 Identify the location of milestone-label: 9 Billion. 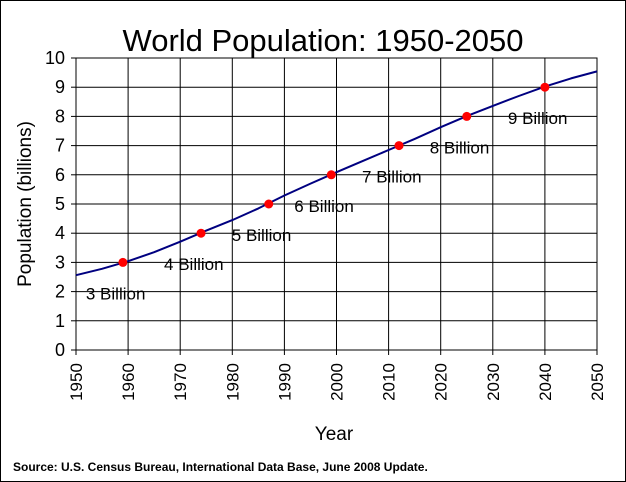
(538, 118).